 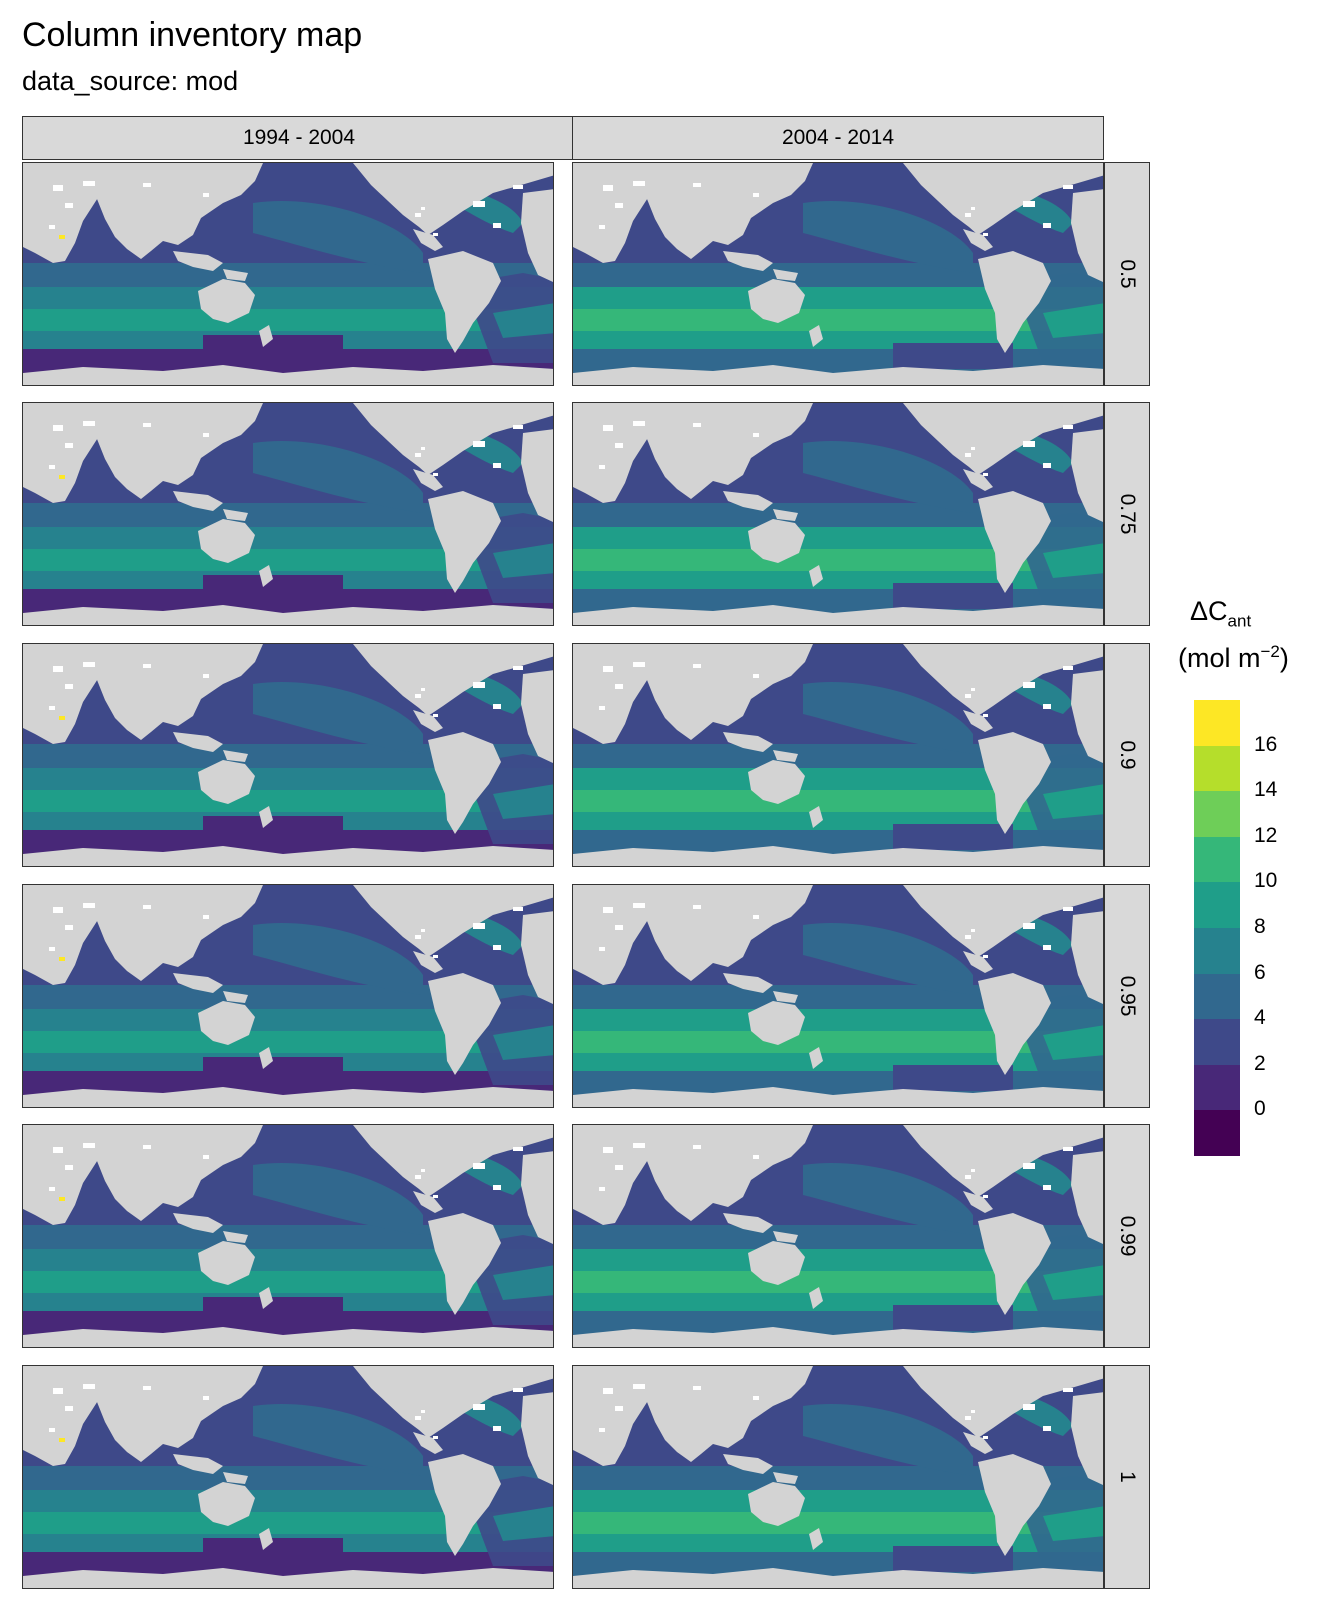 I want to click on facet-column-label: 2004 - 2014, so click(x=838, y=137).